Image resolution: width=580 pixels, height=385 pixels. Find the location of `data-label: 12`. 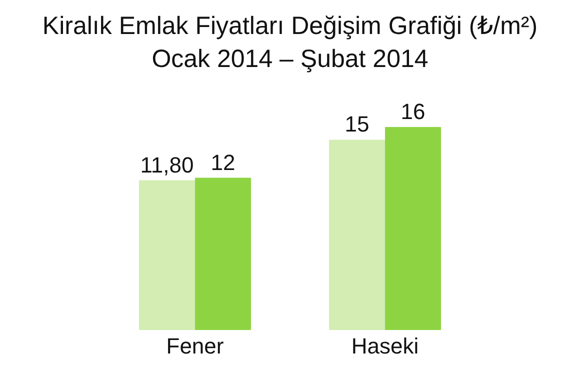

data-label: 12 is located at coordinates (223, 162).